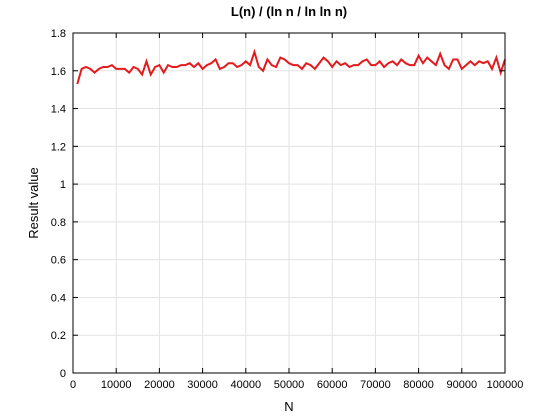 The image size is (560, 420). What do you see at coordinates (63, 374) in the screenshot?
I see `y-tick-label: 0` at bounding box center [63, 374].